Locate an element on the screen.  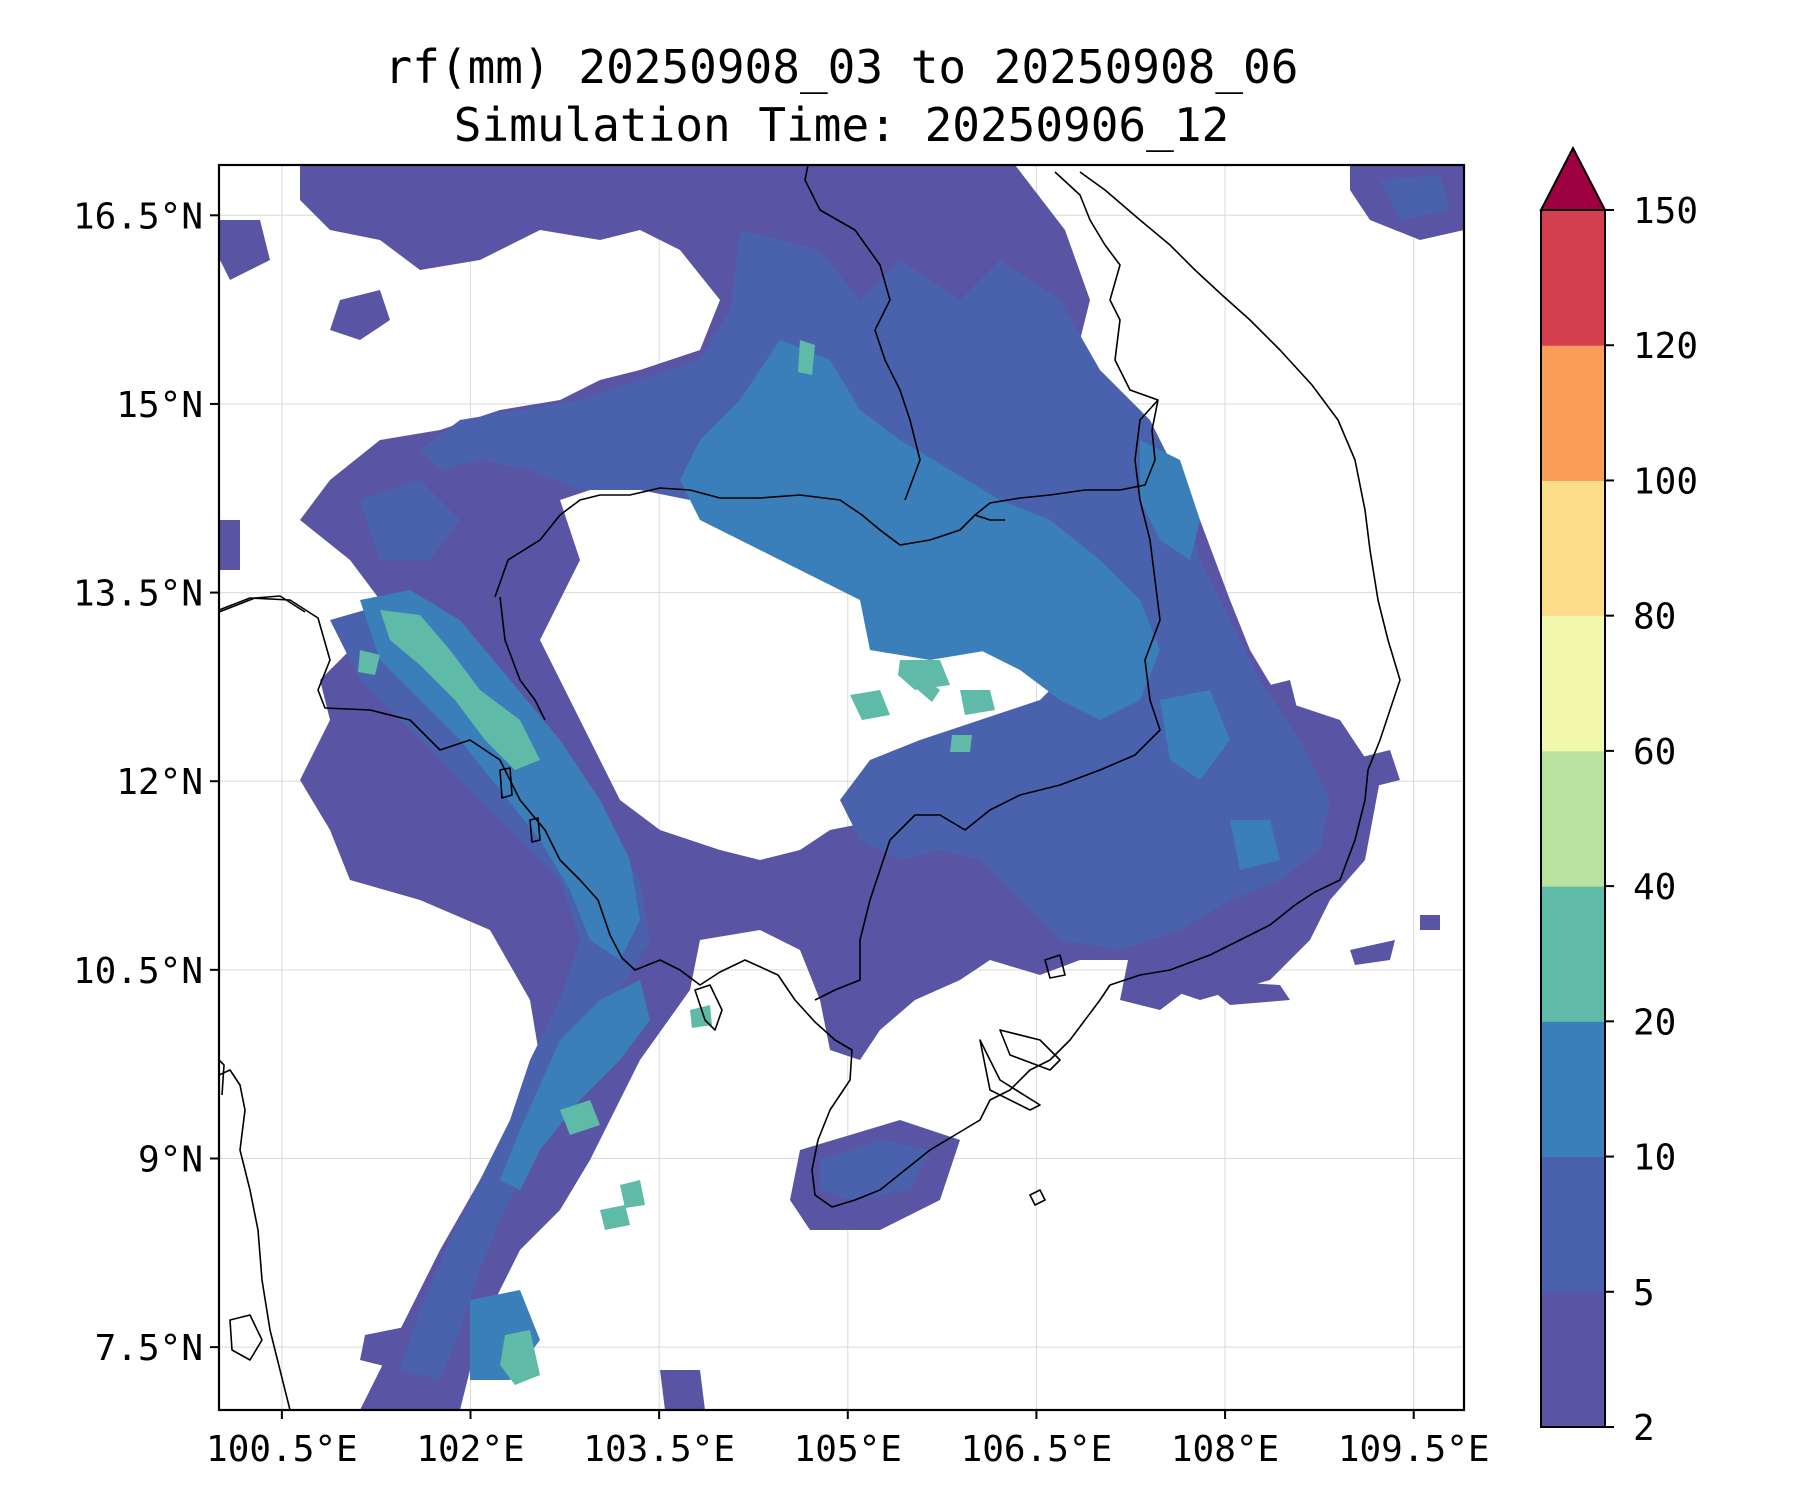
colorbar-tick-label: 100 is located at coordinates (1665, 481).